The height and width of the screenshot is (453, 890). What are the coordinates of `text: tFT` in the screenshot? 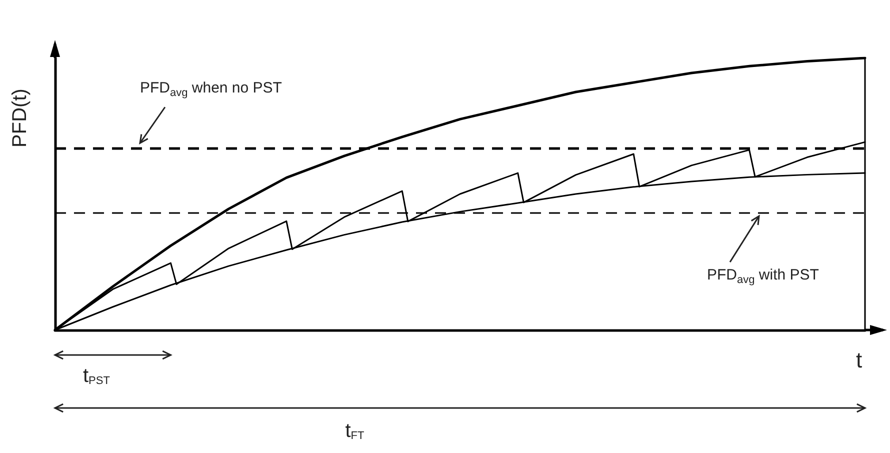 It's located at (354, 431).